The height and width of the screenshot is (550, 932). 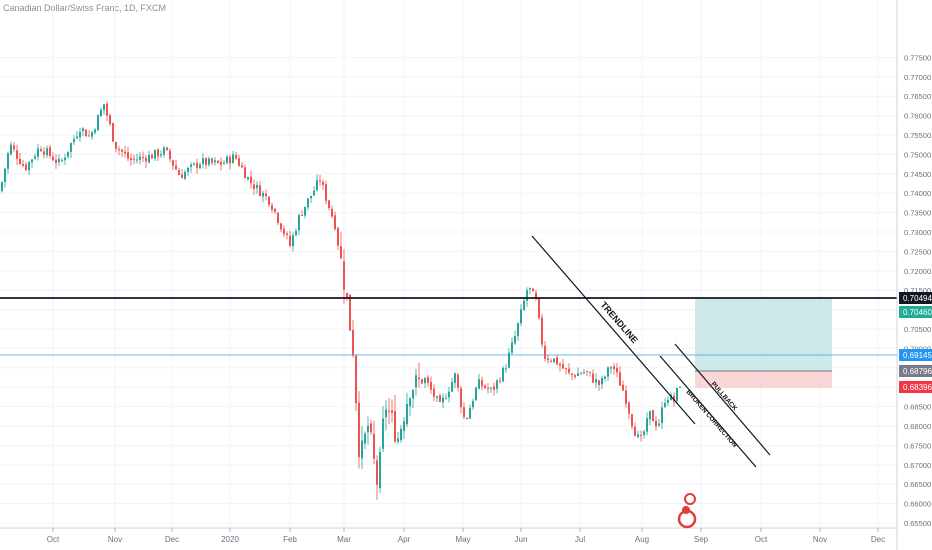 I want to click on y-tick-label: 0.68000, so click(x=917, y=426).